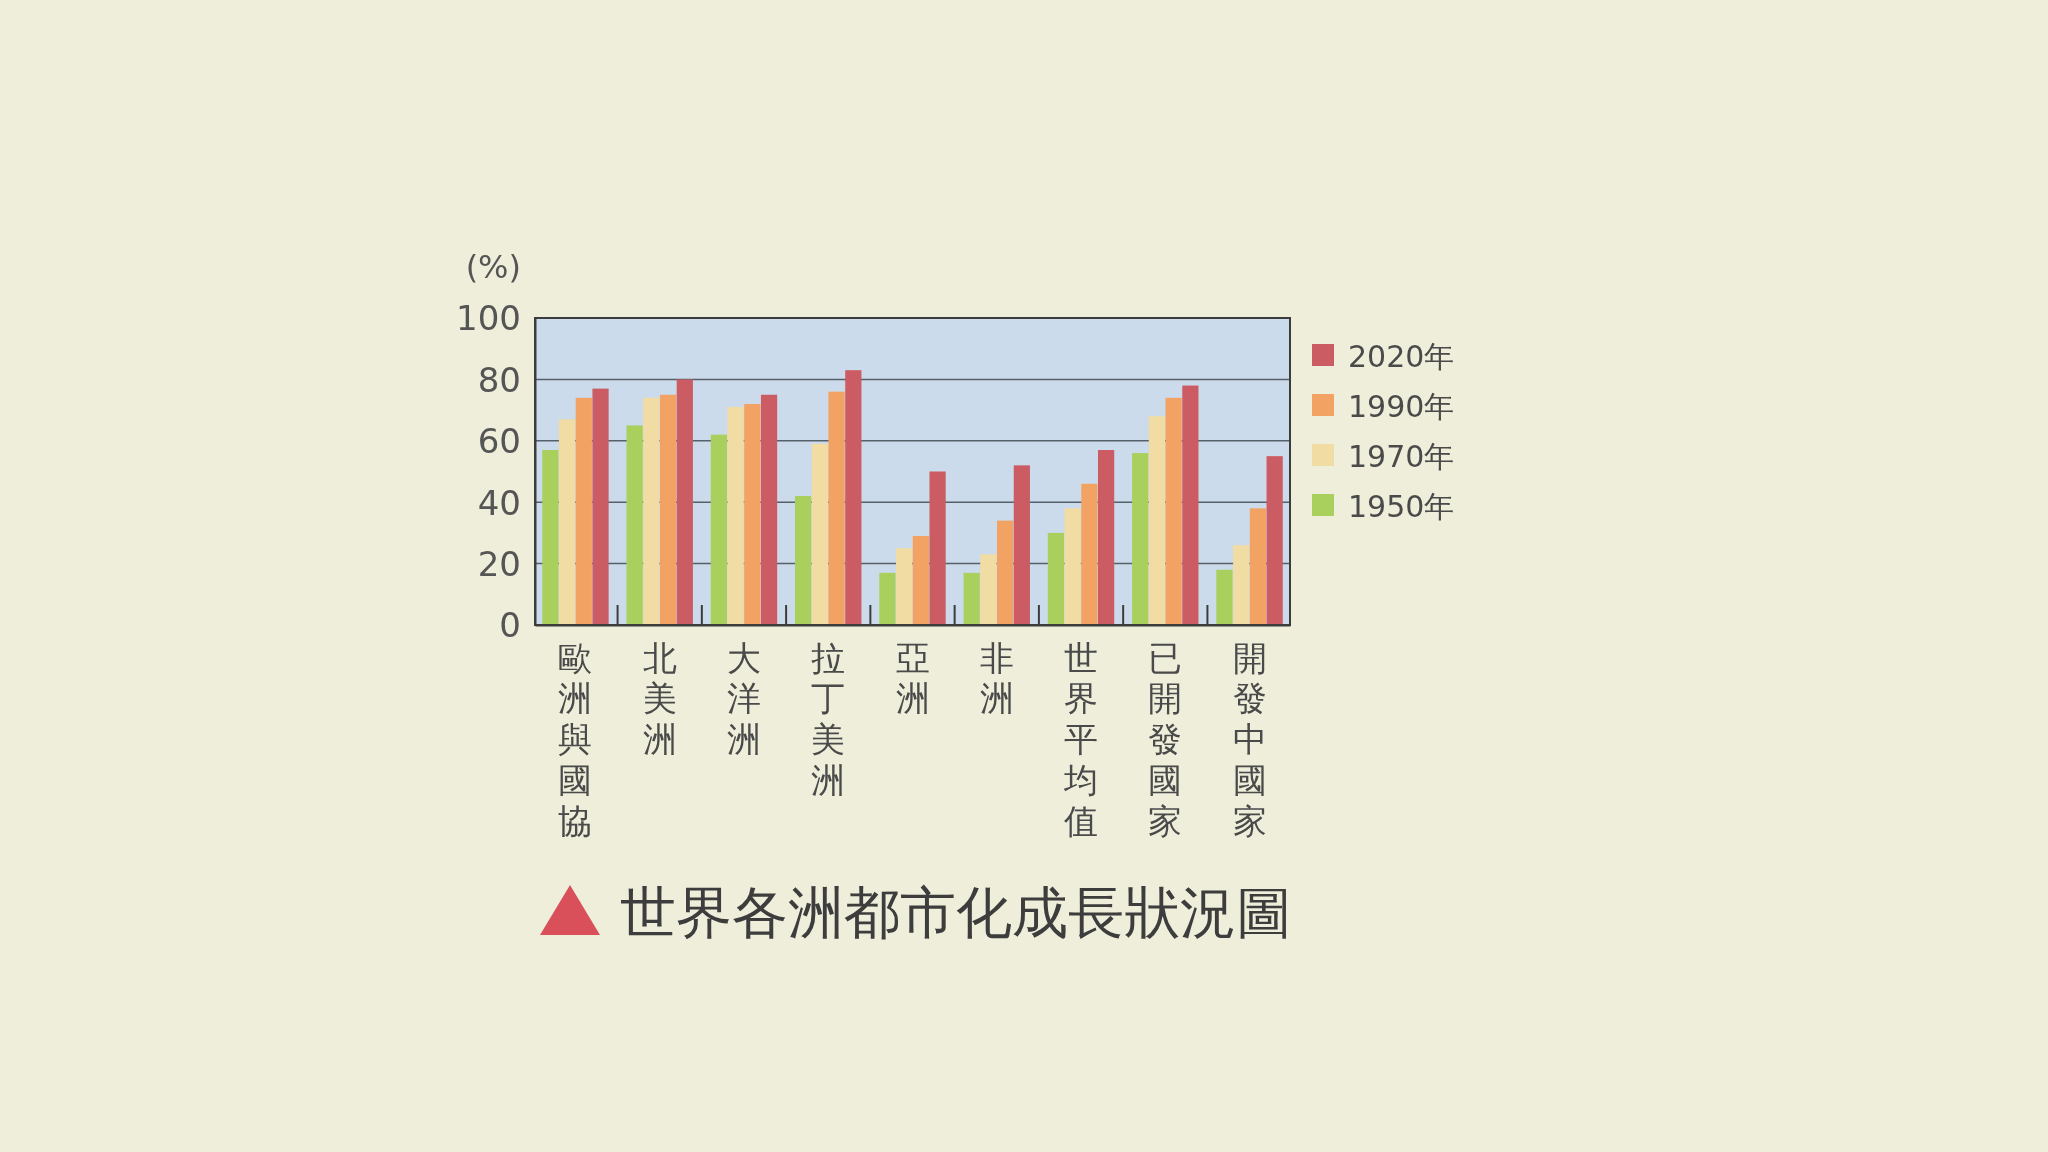 Image resolution: width=2048 pixels, height=1152 pixels. What do you see at coordinates (499, 564) in the screenshot?
I see `y-tick-label: 20` at bounding box center [499, 564].